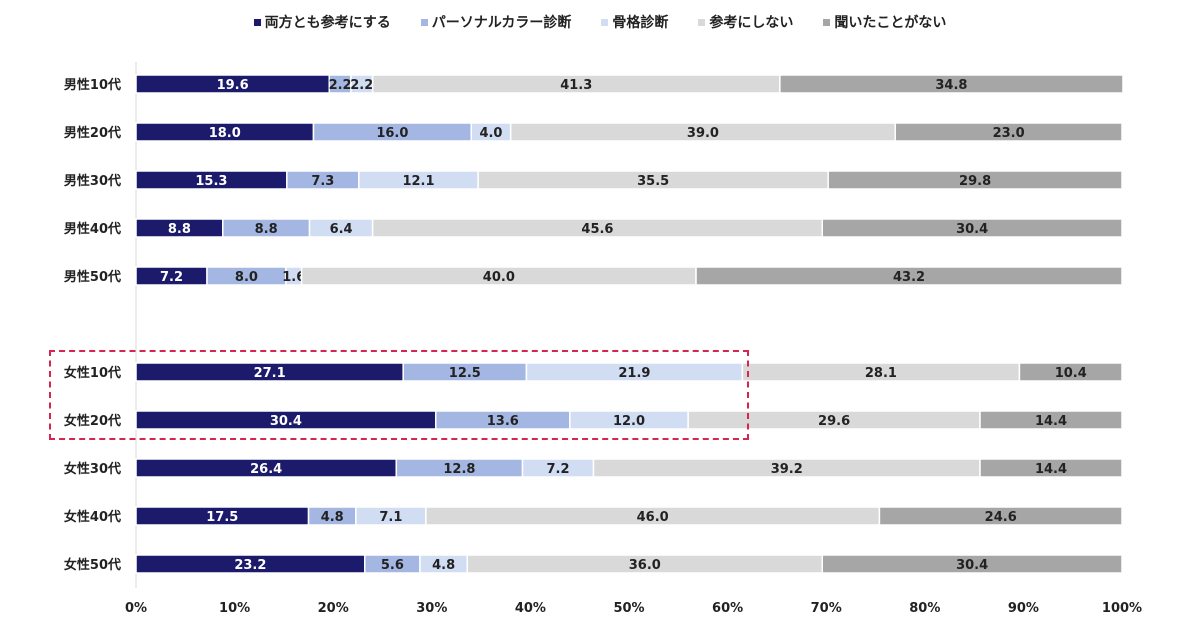  What do you see at coordinates (92, 469) in the screenshot?
I see `category-label: 女性30代` at bounding box center [92, 469].